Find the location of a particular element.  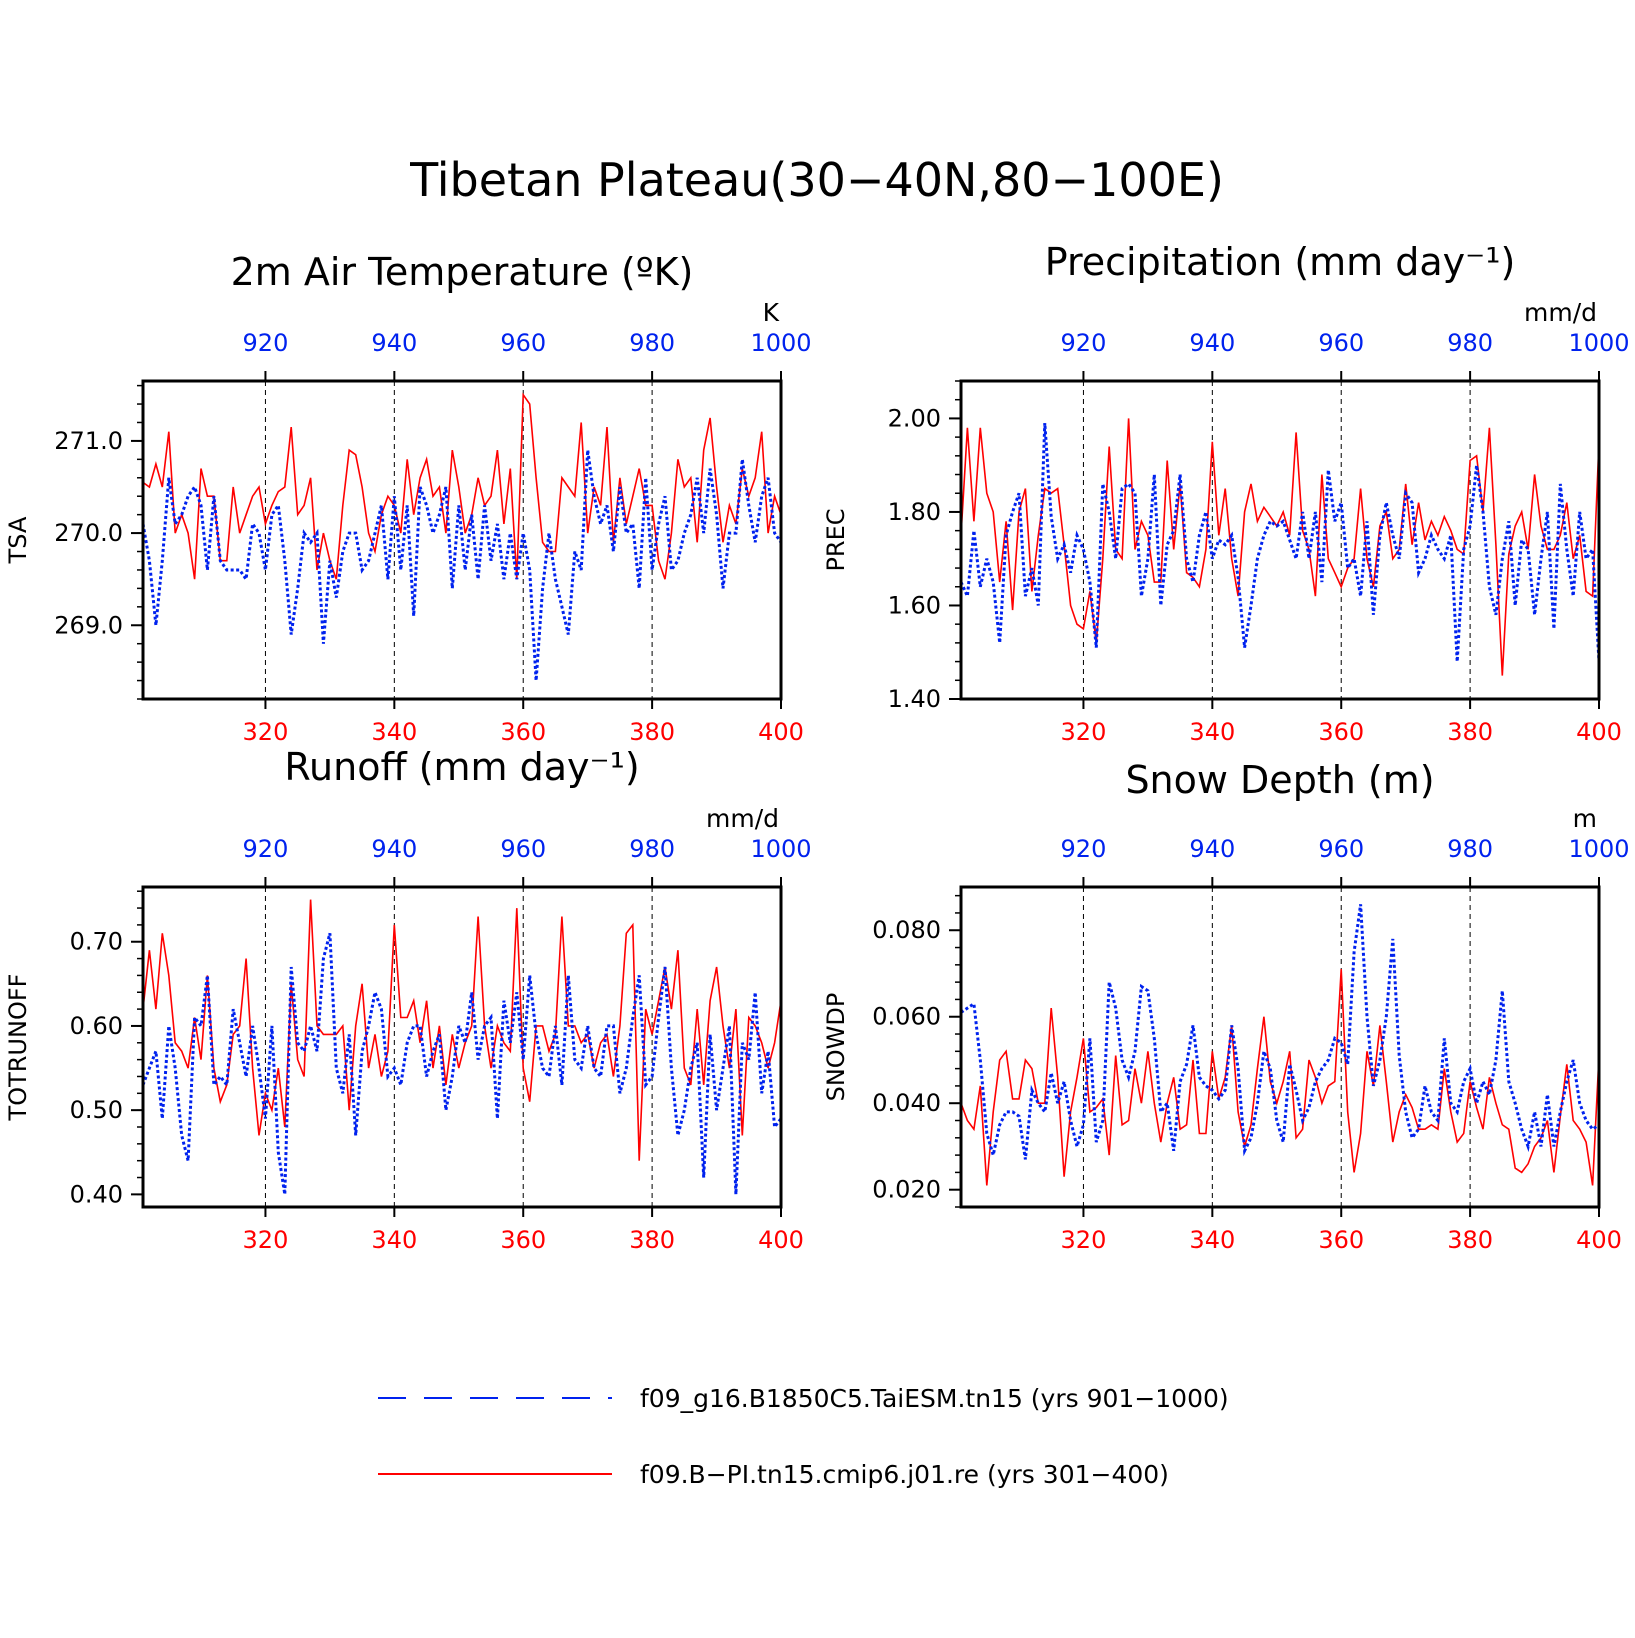

y-axis-label: TSA is located at coordinates (18, 540).